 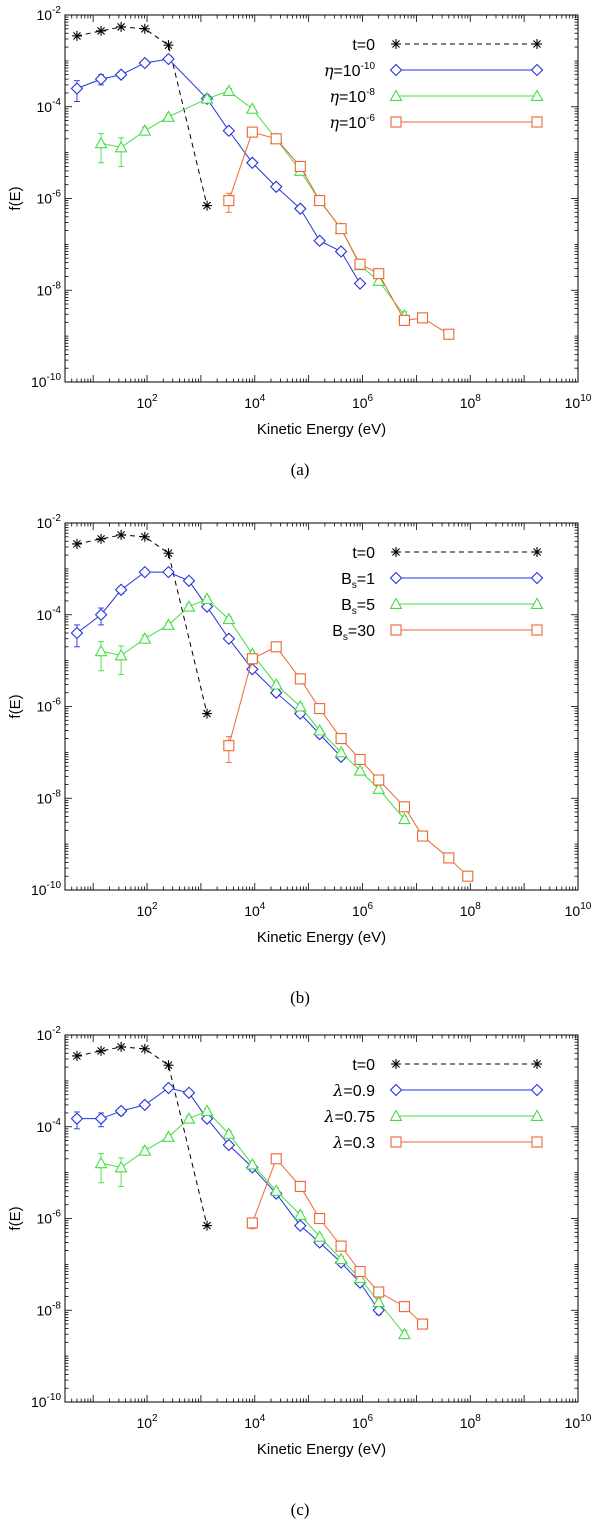 I want to click on caption-c: (c), so click(x=300, y=1509).